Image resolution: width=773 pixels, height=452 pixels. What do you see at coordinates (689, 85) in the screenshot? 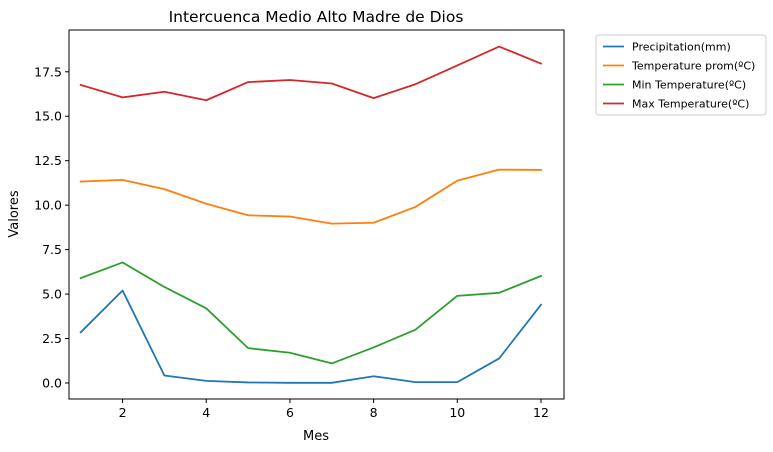
I see `legend-label-3: Min Temperature(ºC)` at bounding box center [689, 85].